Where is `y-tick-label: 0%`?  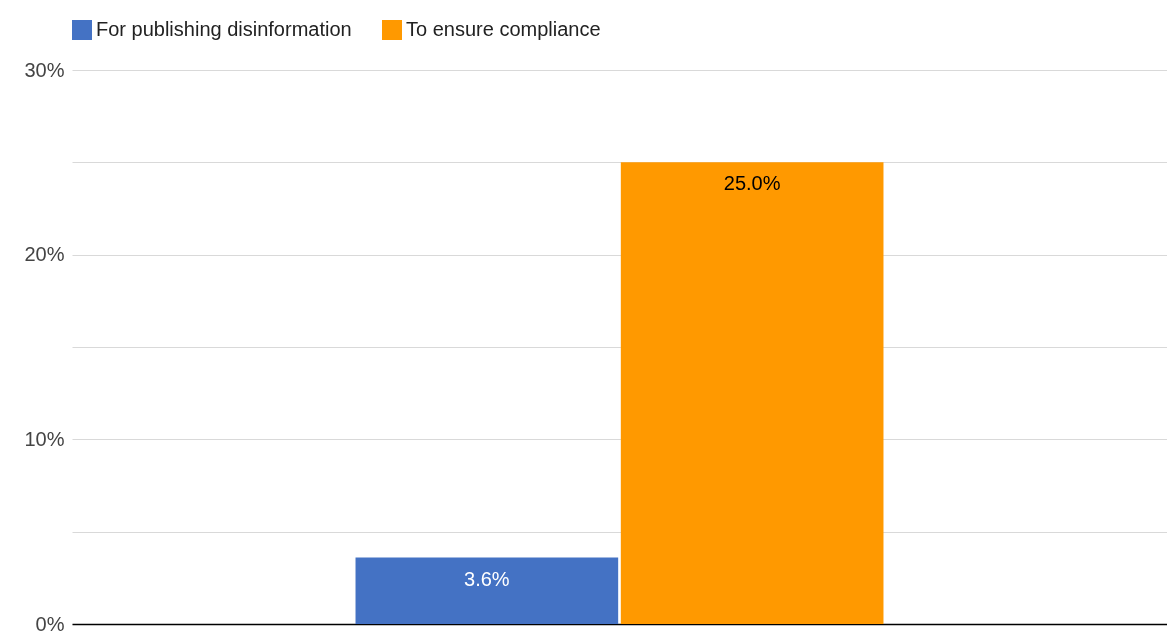
y-tick-label: 0% is located at coordinates (50, 623).